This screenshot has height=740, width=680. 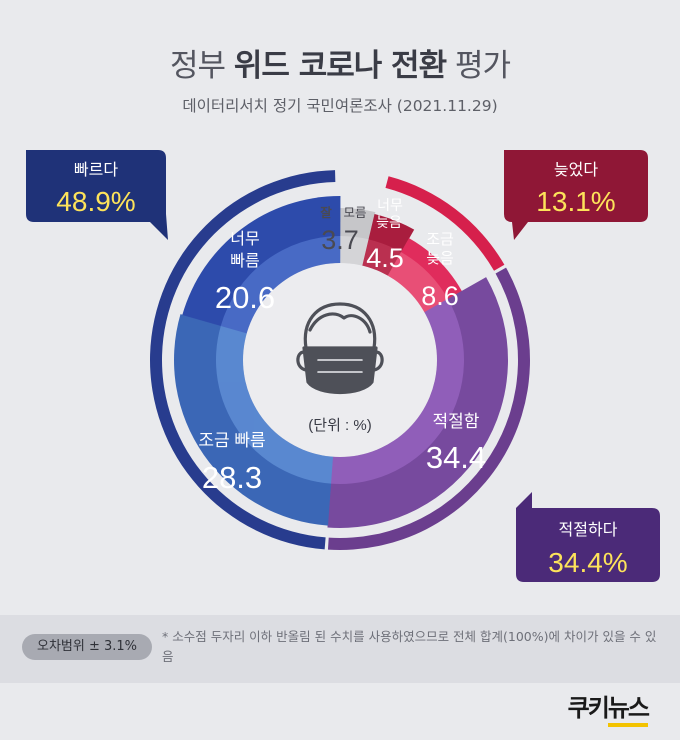 I want to click on label-somewhat-late-a: 조금, so click(x=440, y=239).